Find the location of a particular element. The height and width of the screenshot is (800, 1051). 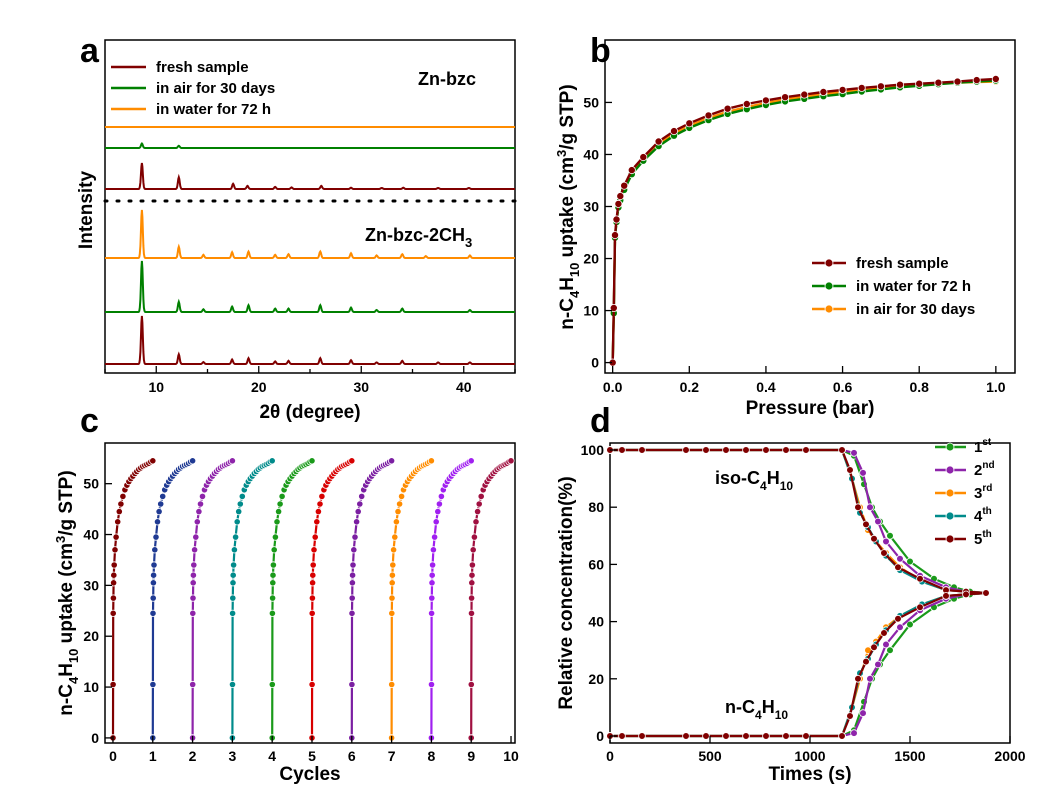

panel-b-ylabel: n-C4H10 uptake (cm3/g STP) is located at coordinates (568, 206).